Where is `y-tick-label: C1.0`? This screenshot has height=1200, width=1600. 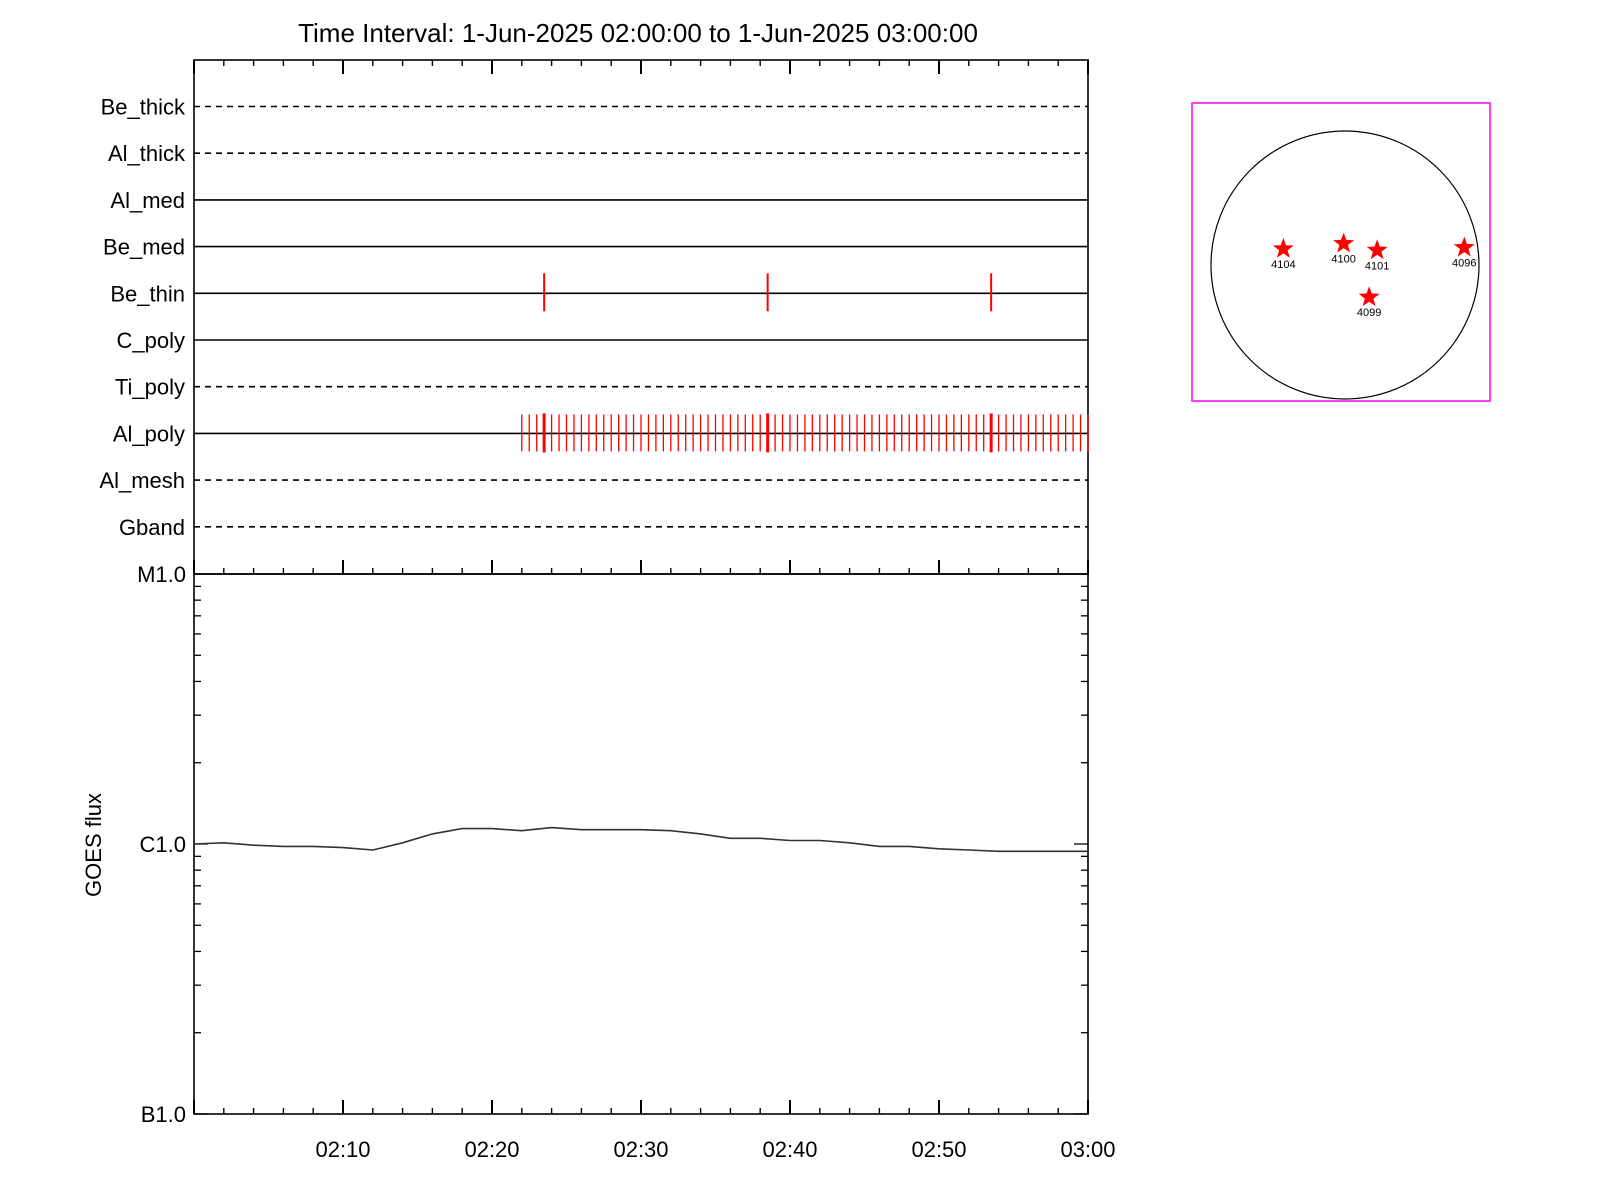
y-tick-label: C1.0 is located at coordinates (163, 844).